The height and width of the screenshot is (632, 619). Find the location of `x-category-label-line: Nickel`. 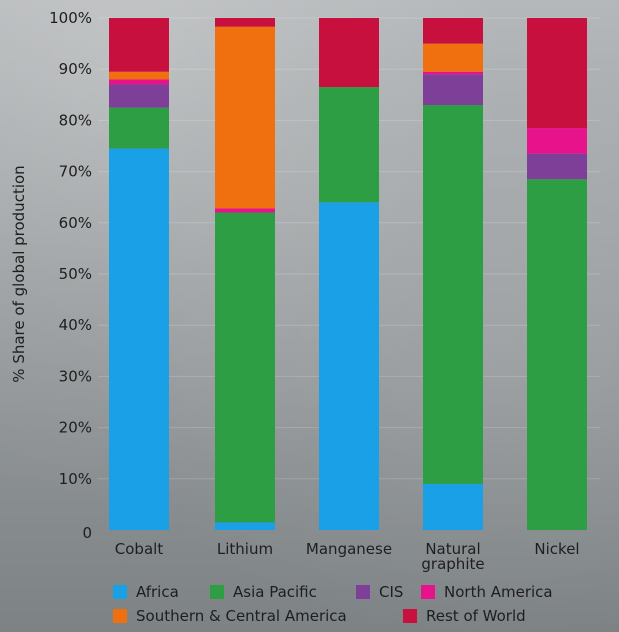

x-category-label-line: Nickel is located at coordinates (556, 549).